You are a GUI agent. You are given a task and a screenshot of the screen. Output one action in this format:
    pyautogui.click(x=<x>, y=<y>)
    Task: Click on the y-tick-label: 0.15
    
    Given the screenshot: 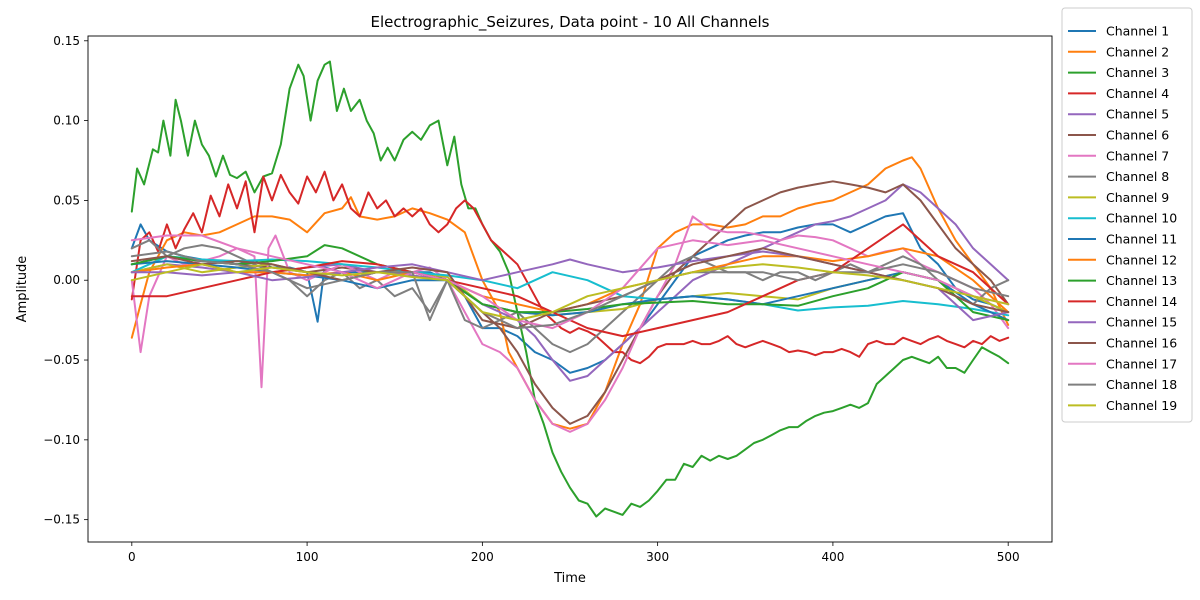 What is the action you would take?
    pyautogui.click(x=66, y=41)
    